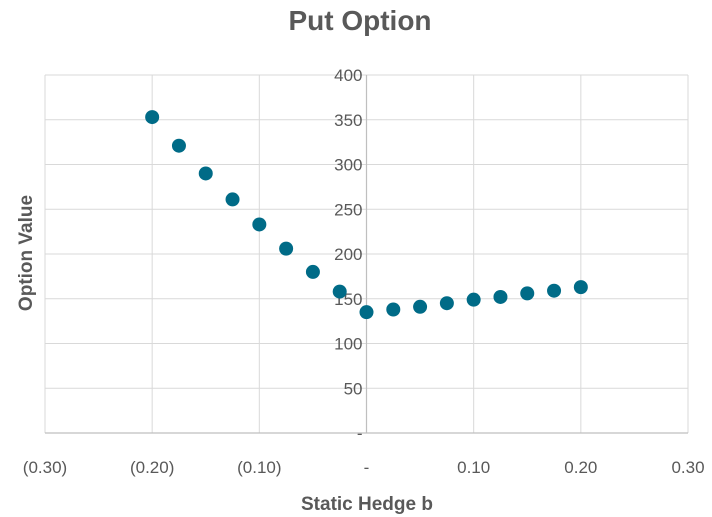  Describe the element at coordinates (348, 209) in the screenshot. I see `y-tick-label: 250` at that location.